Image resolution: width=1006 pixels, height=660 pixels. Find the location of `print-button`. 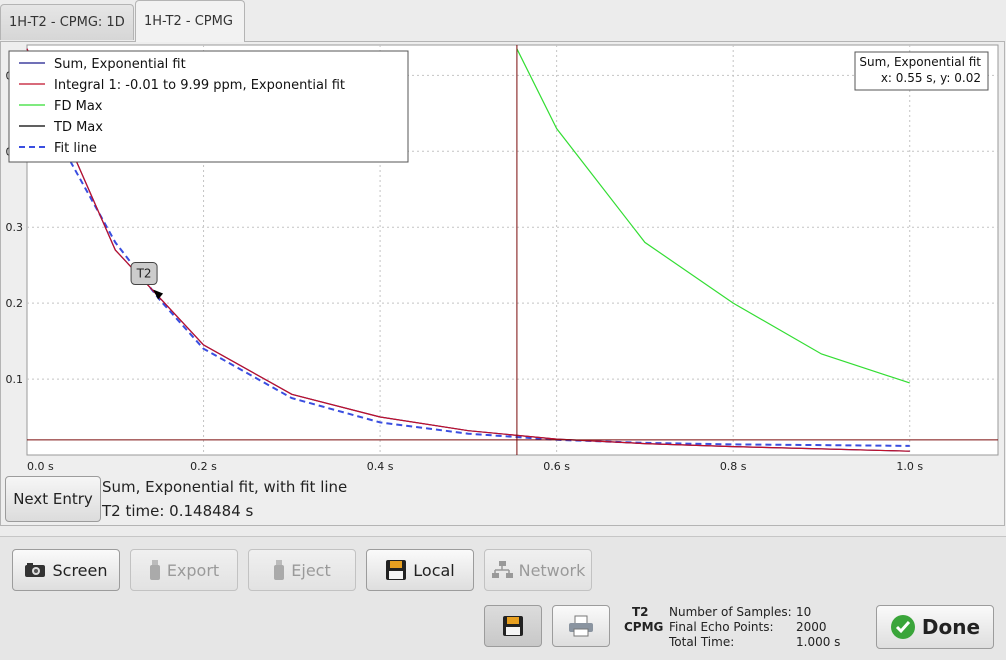

print-button is located at coordinates (581, 626).